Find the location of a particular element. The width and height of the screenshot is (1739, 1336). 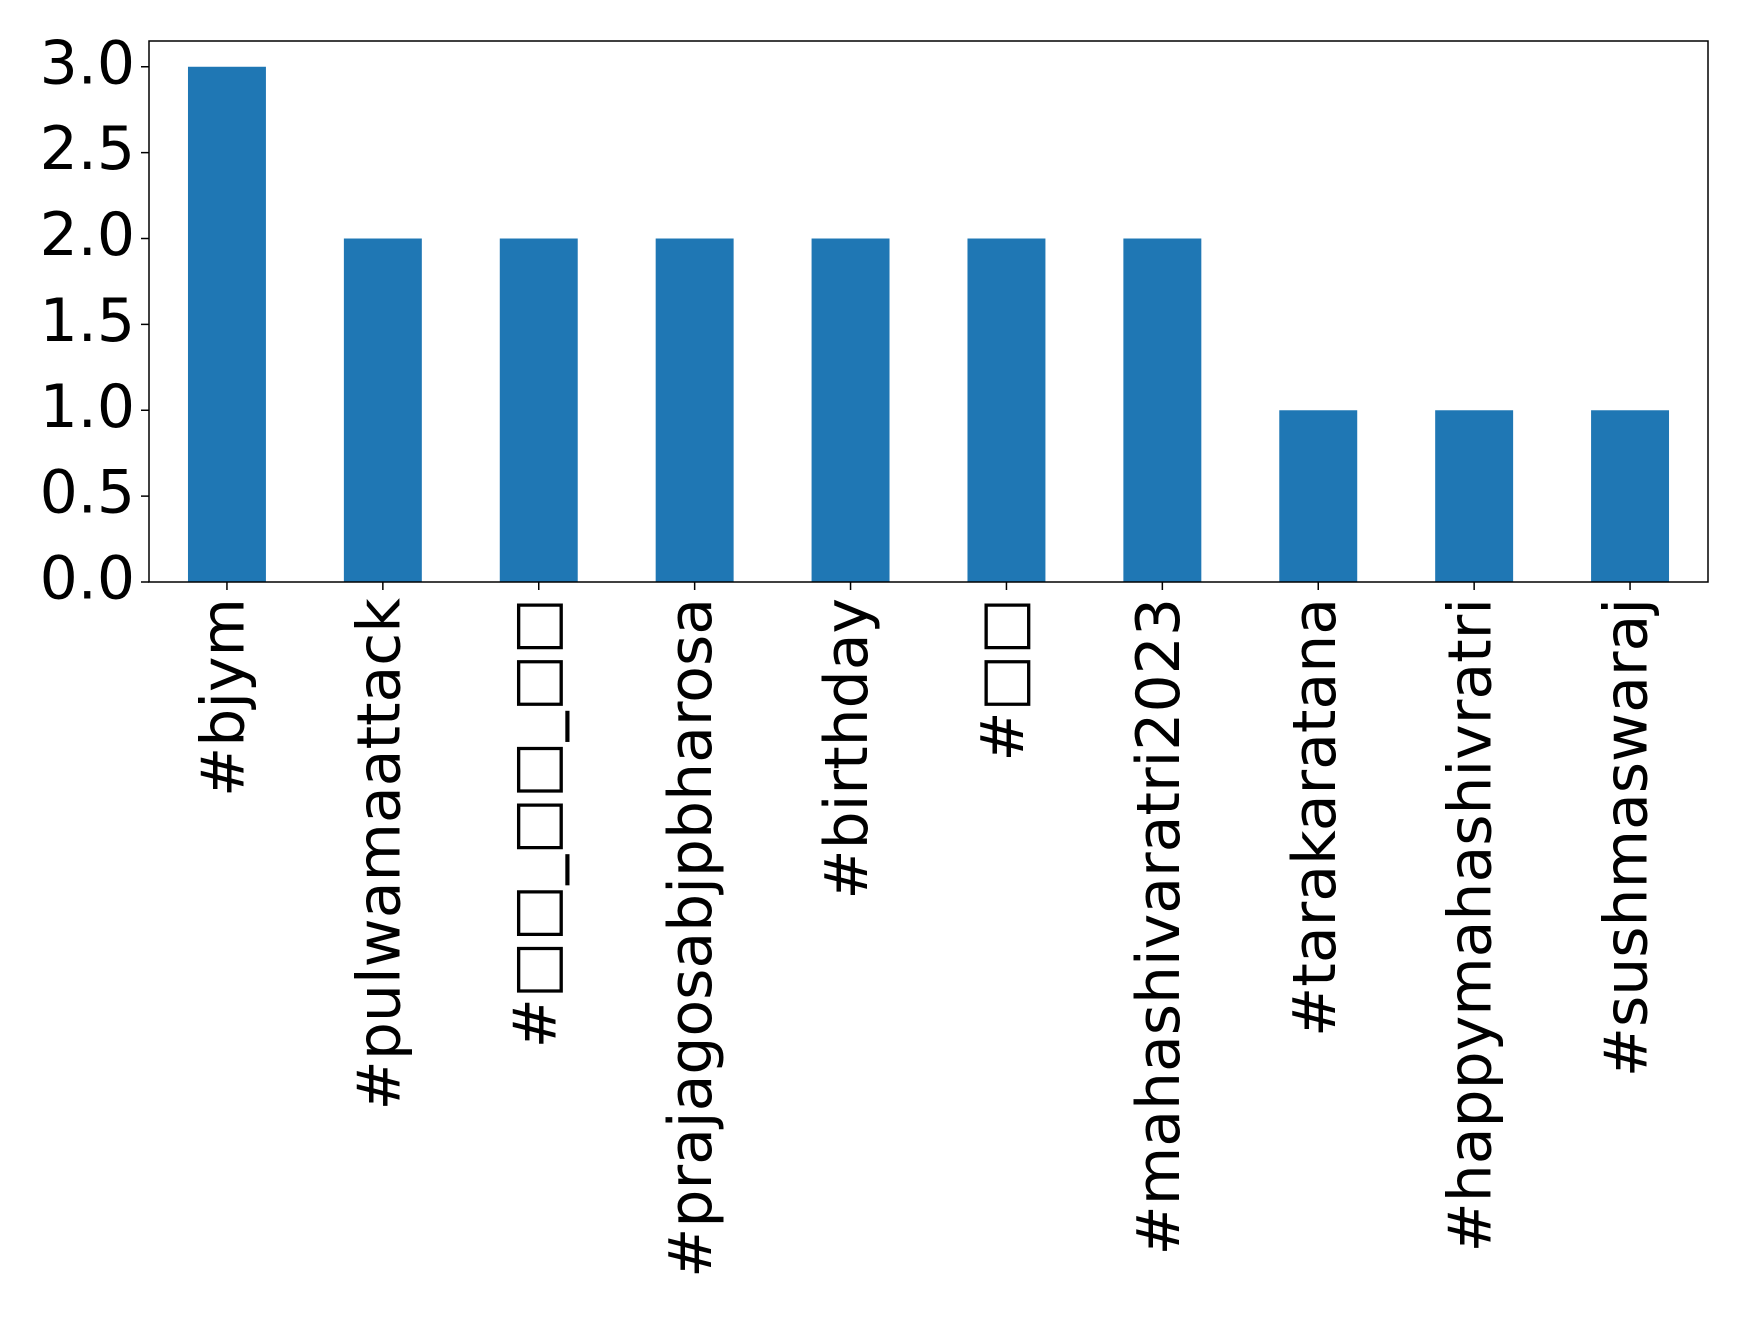

x-tick-label: #birthday is located at coordinates (847, 749).